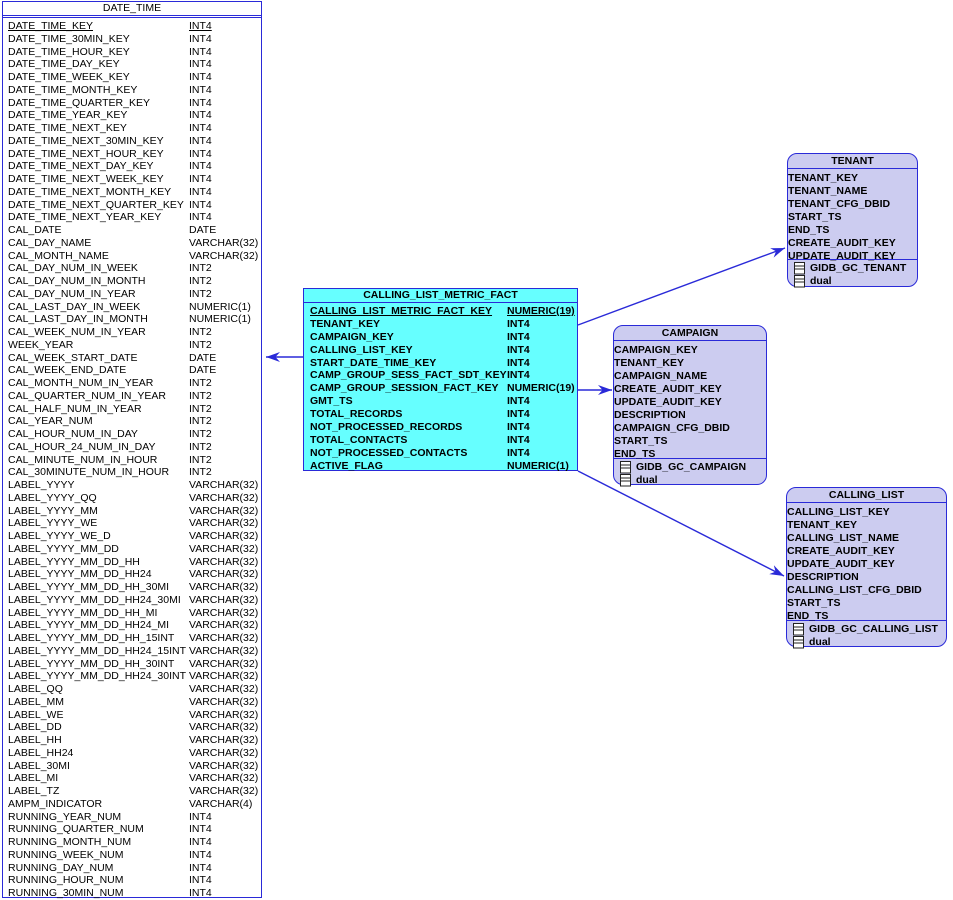 The width and height of the screenshot is (953, 900). Describe the element at coordinates (132, 128) in the screenshot. I see `attribute-row: DATE_TIME_NEXT_KEY INT4` at that location.